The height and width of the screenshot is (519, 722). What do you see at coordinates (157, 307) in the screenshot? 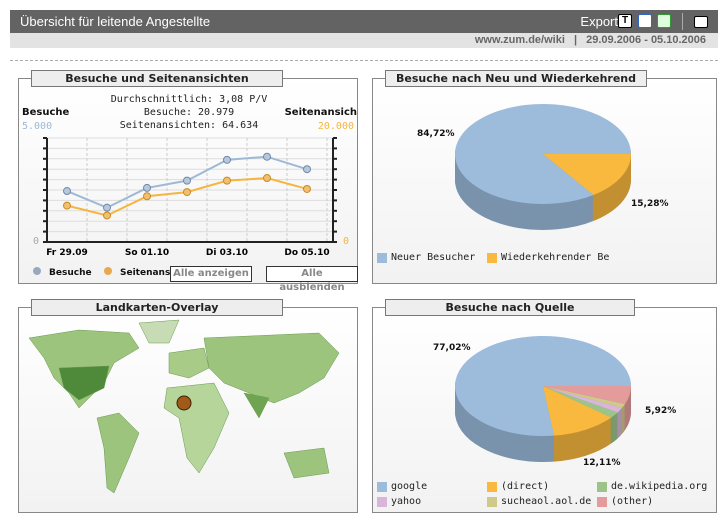
I see `panel-title: Landkarten-Overlay` at bounding box center [157, 307].